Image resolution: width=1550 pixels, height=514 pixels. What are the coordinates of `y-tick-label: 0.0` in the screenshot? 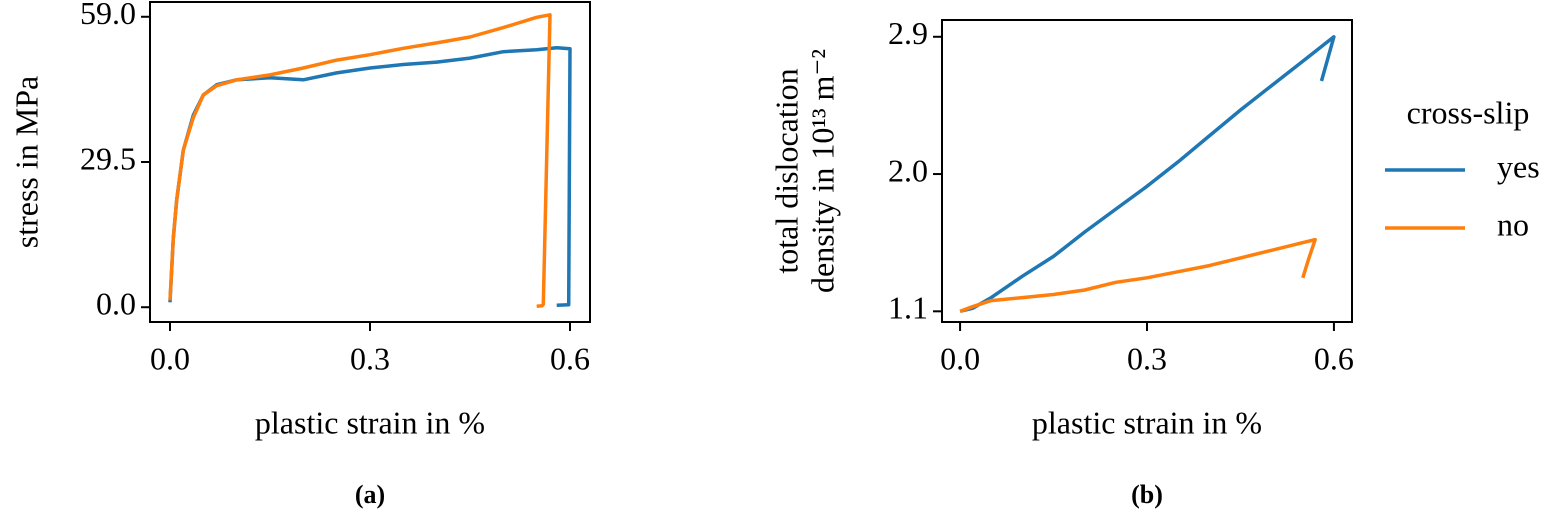 It's located at (116, 304).